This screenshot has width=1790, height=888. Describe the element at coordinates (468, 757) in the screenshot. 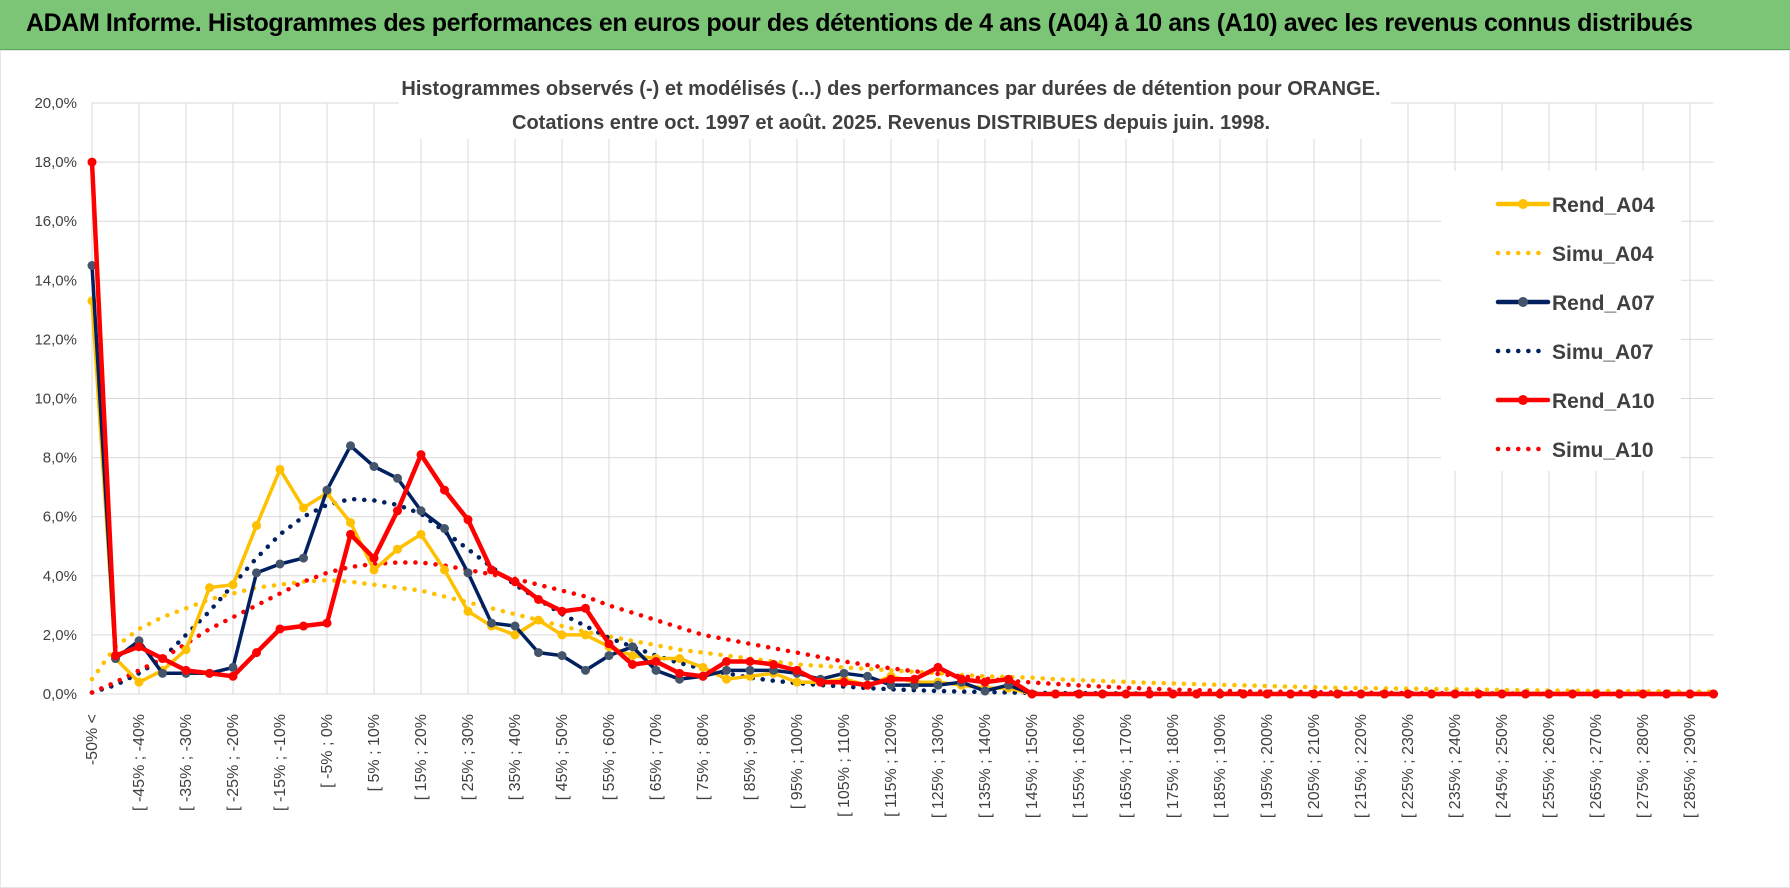

I see `x-tick-label: [ 25% ; 30%` at that location.